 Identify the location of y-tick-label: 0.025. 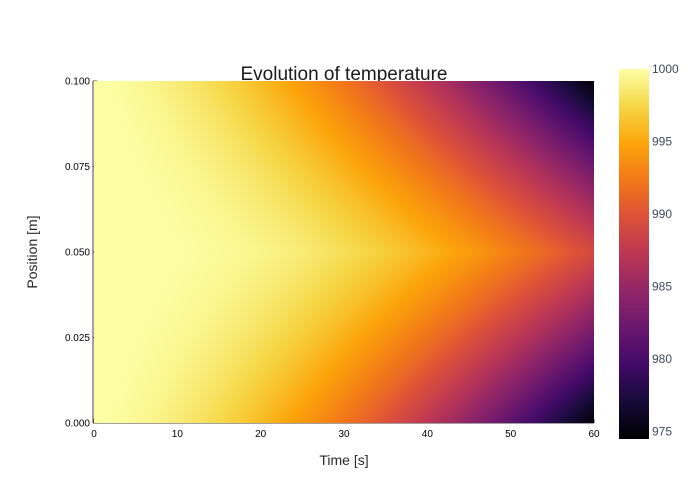
(77, 338).